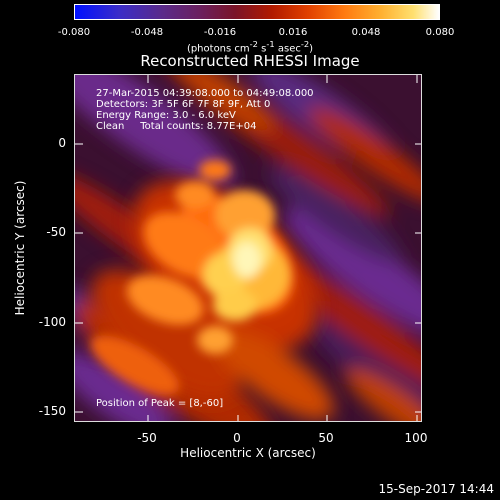 The image size is (500, 500). I want to click on plot-title: Reconstructed RHESSI Image, so click(250, 61).